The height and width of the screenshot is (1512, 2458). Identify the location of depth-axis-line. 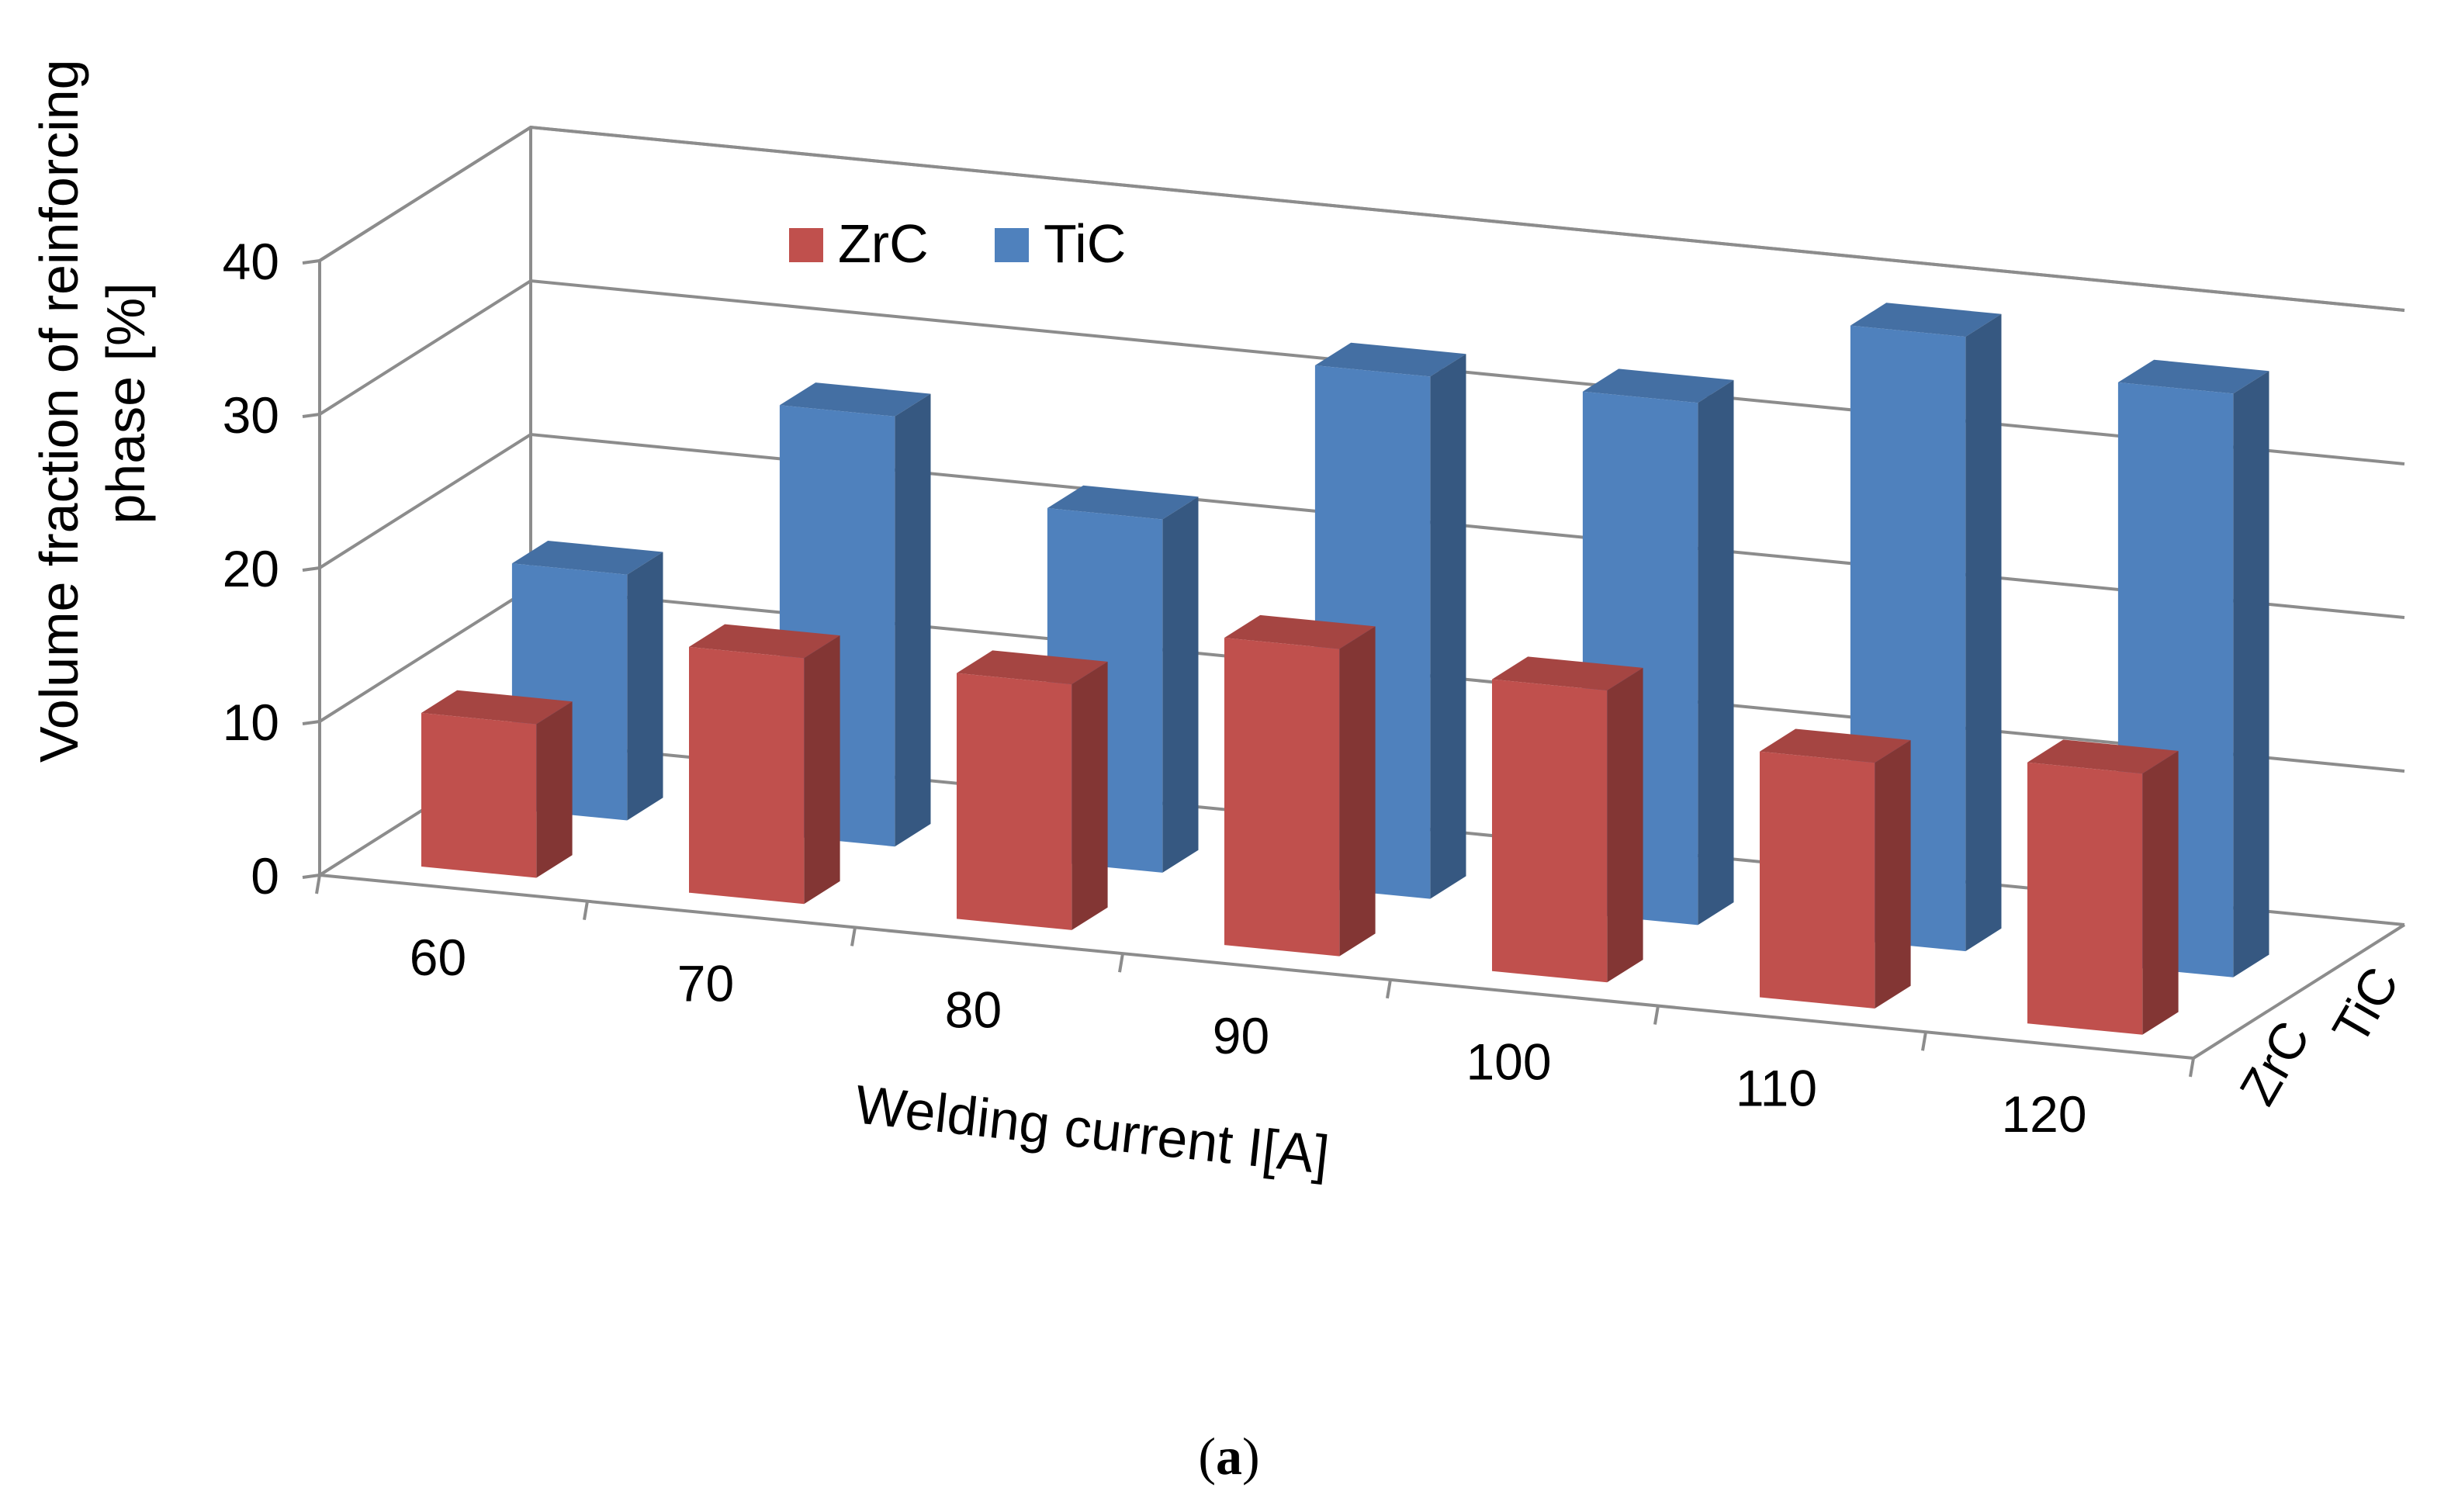
(2299, 991).